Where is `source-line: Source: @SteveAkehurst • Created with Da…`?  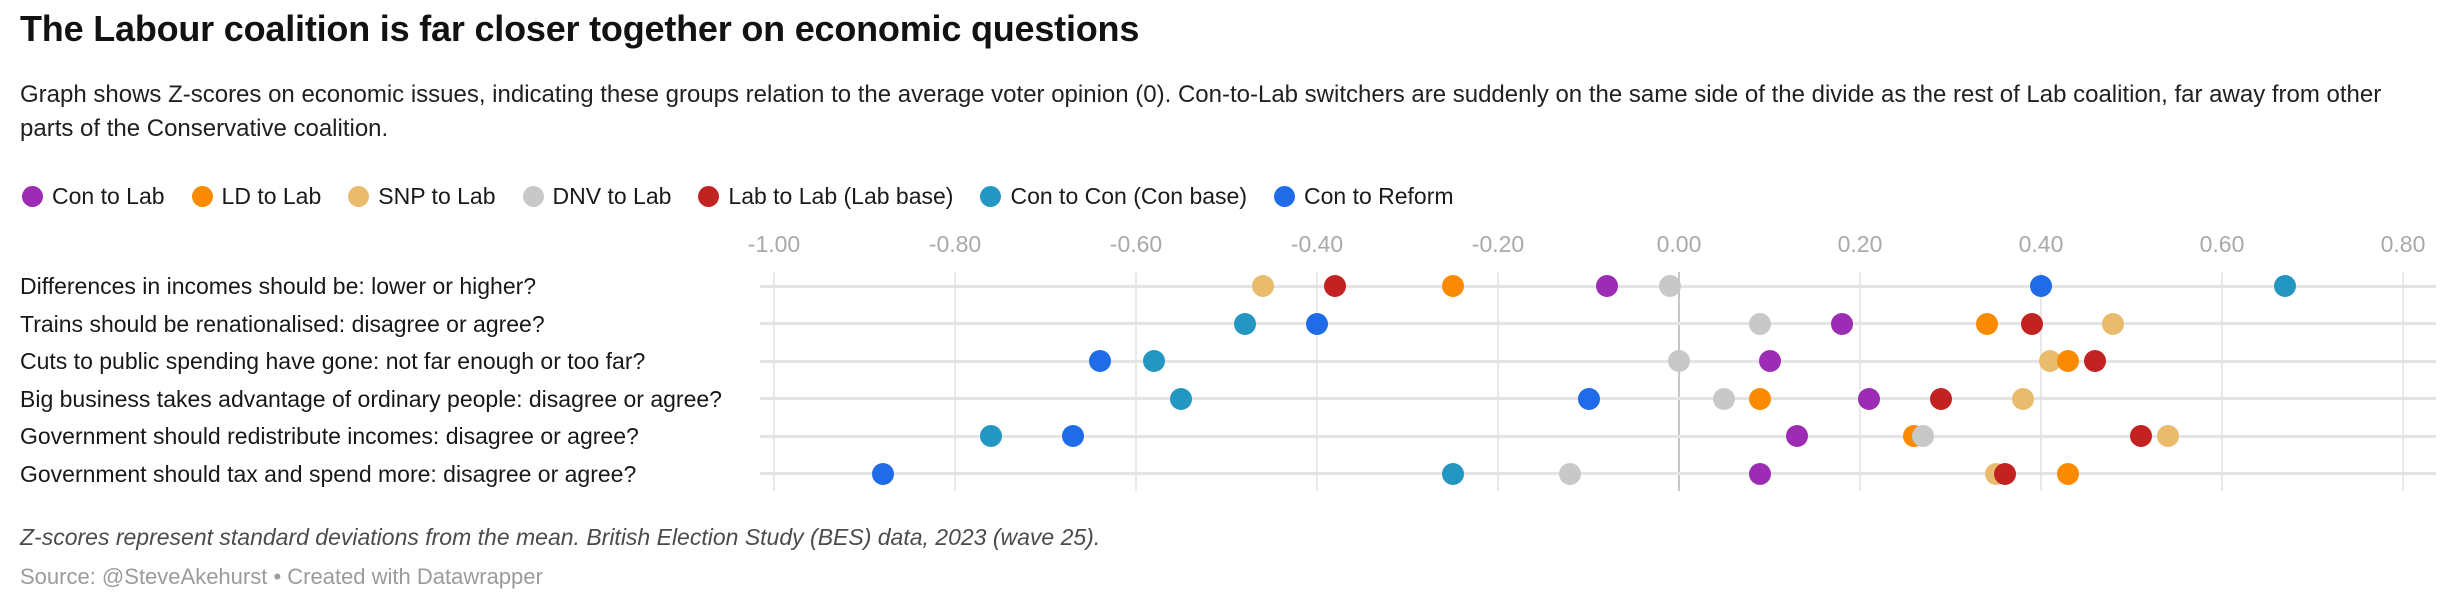
source-line: Source: @SteveAkehurst • Created with Da… is located at coordinates (281, 576).